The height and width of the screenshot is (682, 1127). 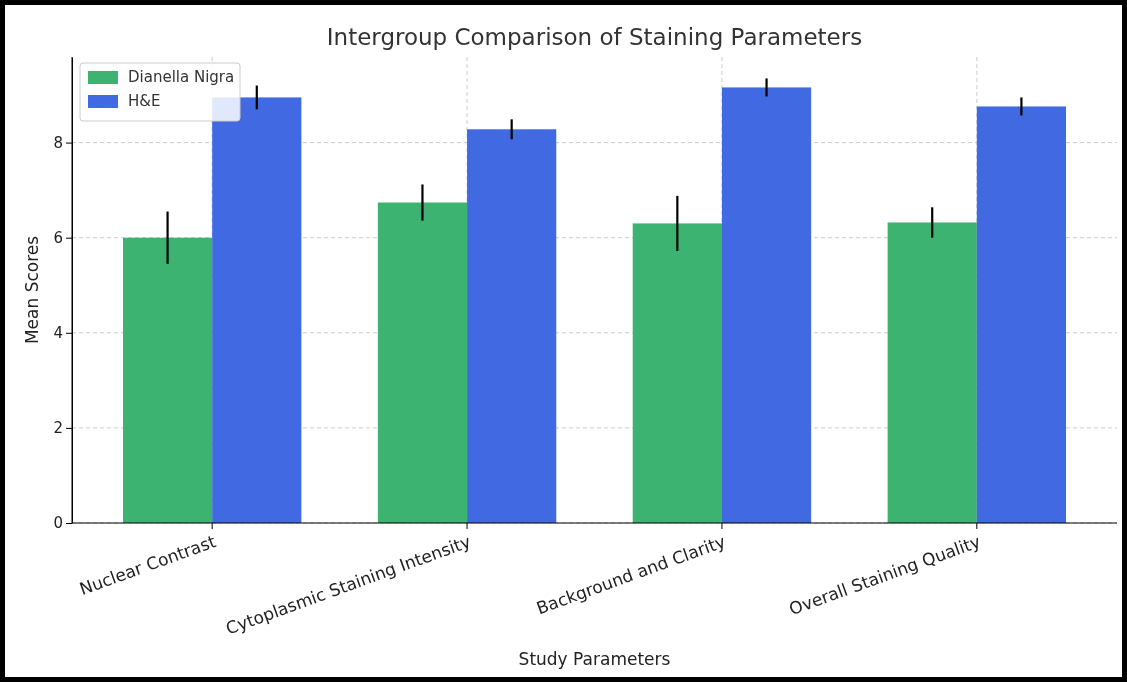 What do you see at coordinates (144, 101) in the screenshot?
I see `legend-label: H&E` at bounding box center [144, 101].